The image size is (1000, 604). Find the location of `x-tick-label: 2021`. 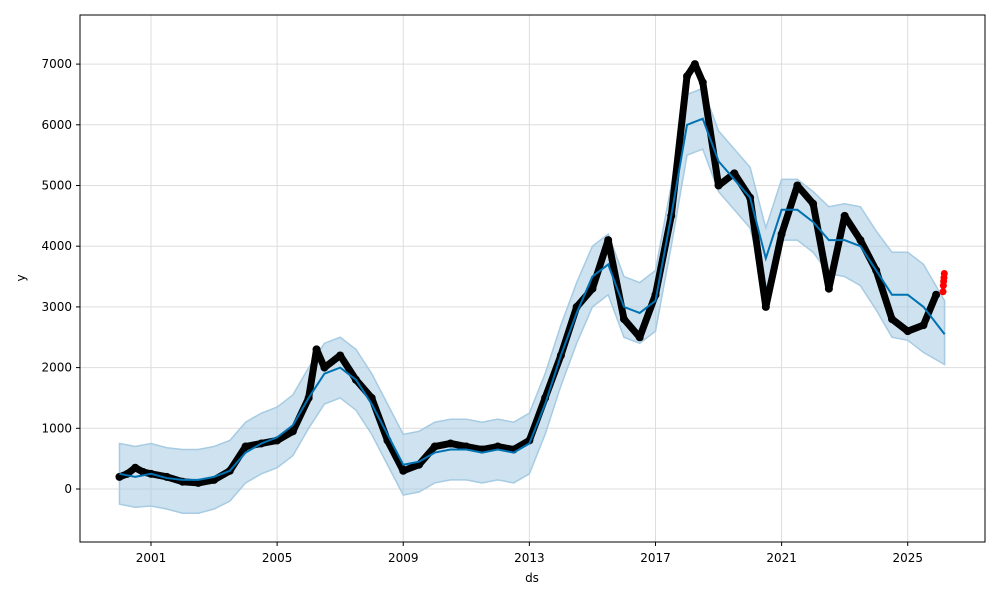

x-tick-label: 2021 is located at coordinates (781, 558).